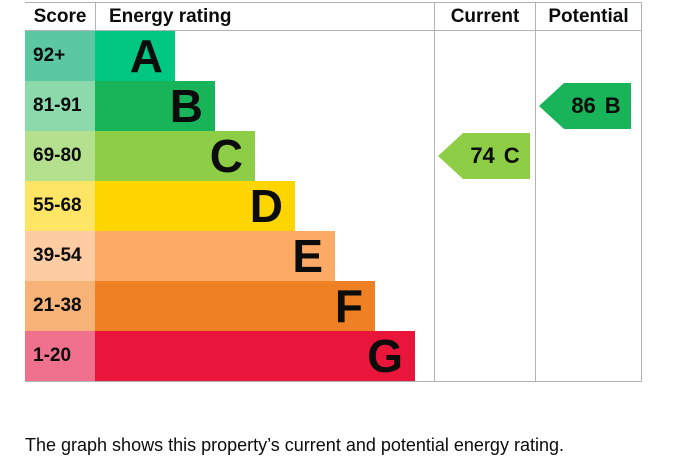 The width and height of the screenshot is (684, 456). I want to click on band-letter-f: F, so click(348, 306).